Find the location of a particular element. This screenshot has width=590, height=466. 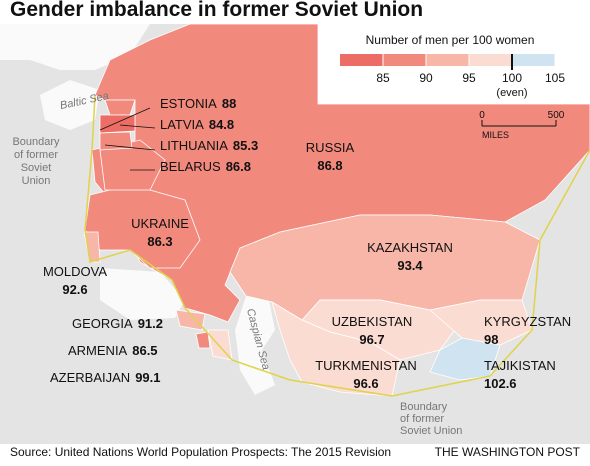

country-value: 99.1 is located at coordinates (147, 377).